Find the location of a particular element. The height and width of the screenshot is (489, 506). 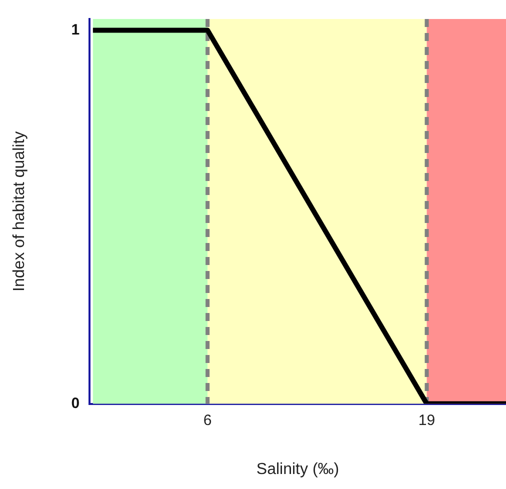

x-tick-label: 19 is located at coordinates (427, 420).